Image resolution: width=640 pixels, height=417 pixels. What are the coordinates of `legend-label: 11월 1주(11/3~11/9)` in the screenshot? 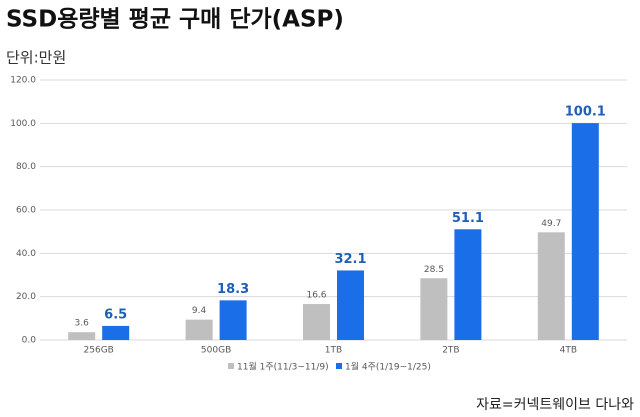 It's located at (283, 367).